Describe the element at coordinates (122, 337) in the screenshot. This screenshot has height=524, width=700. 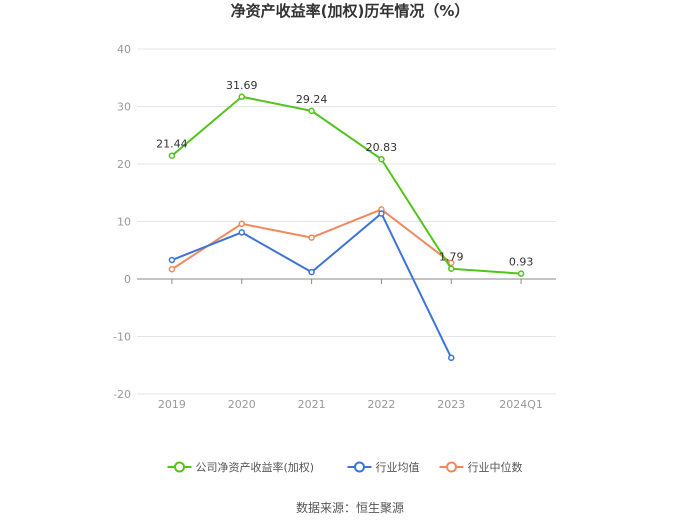
I see `y-tick-label: -10` at that location.